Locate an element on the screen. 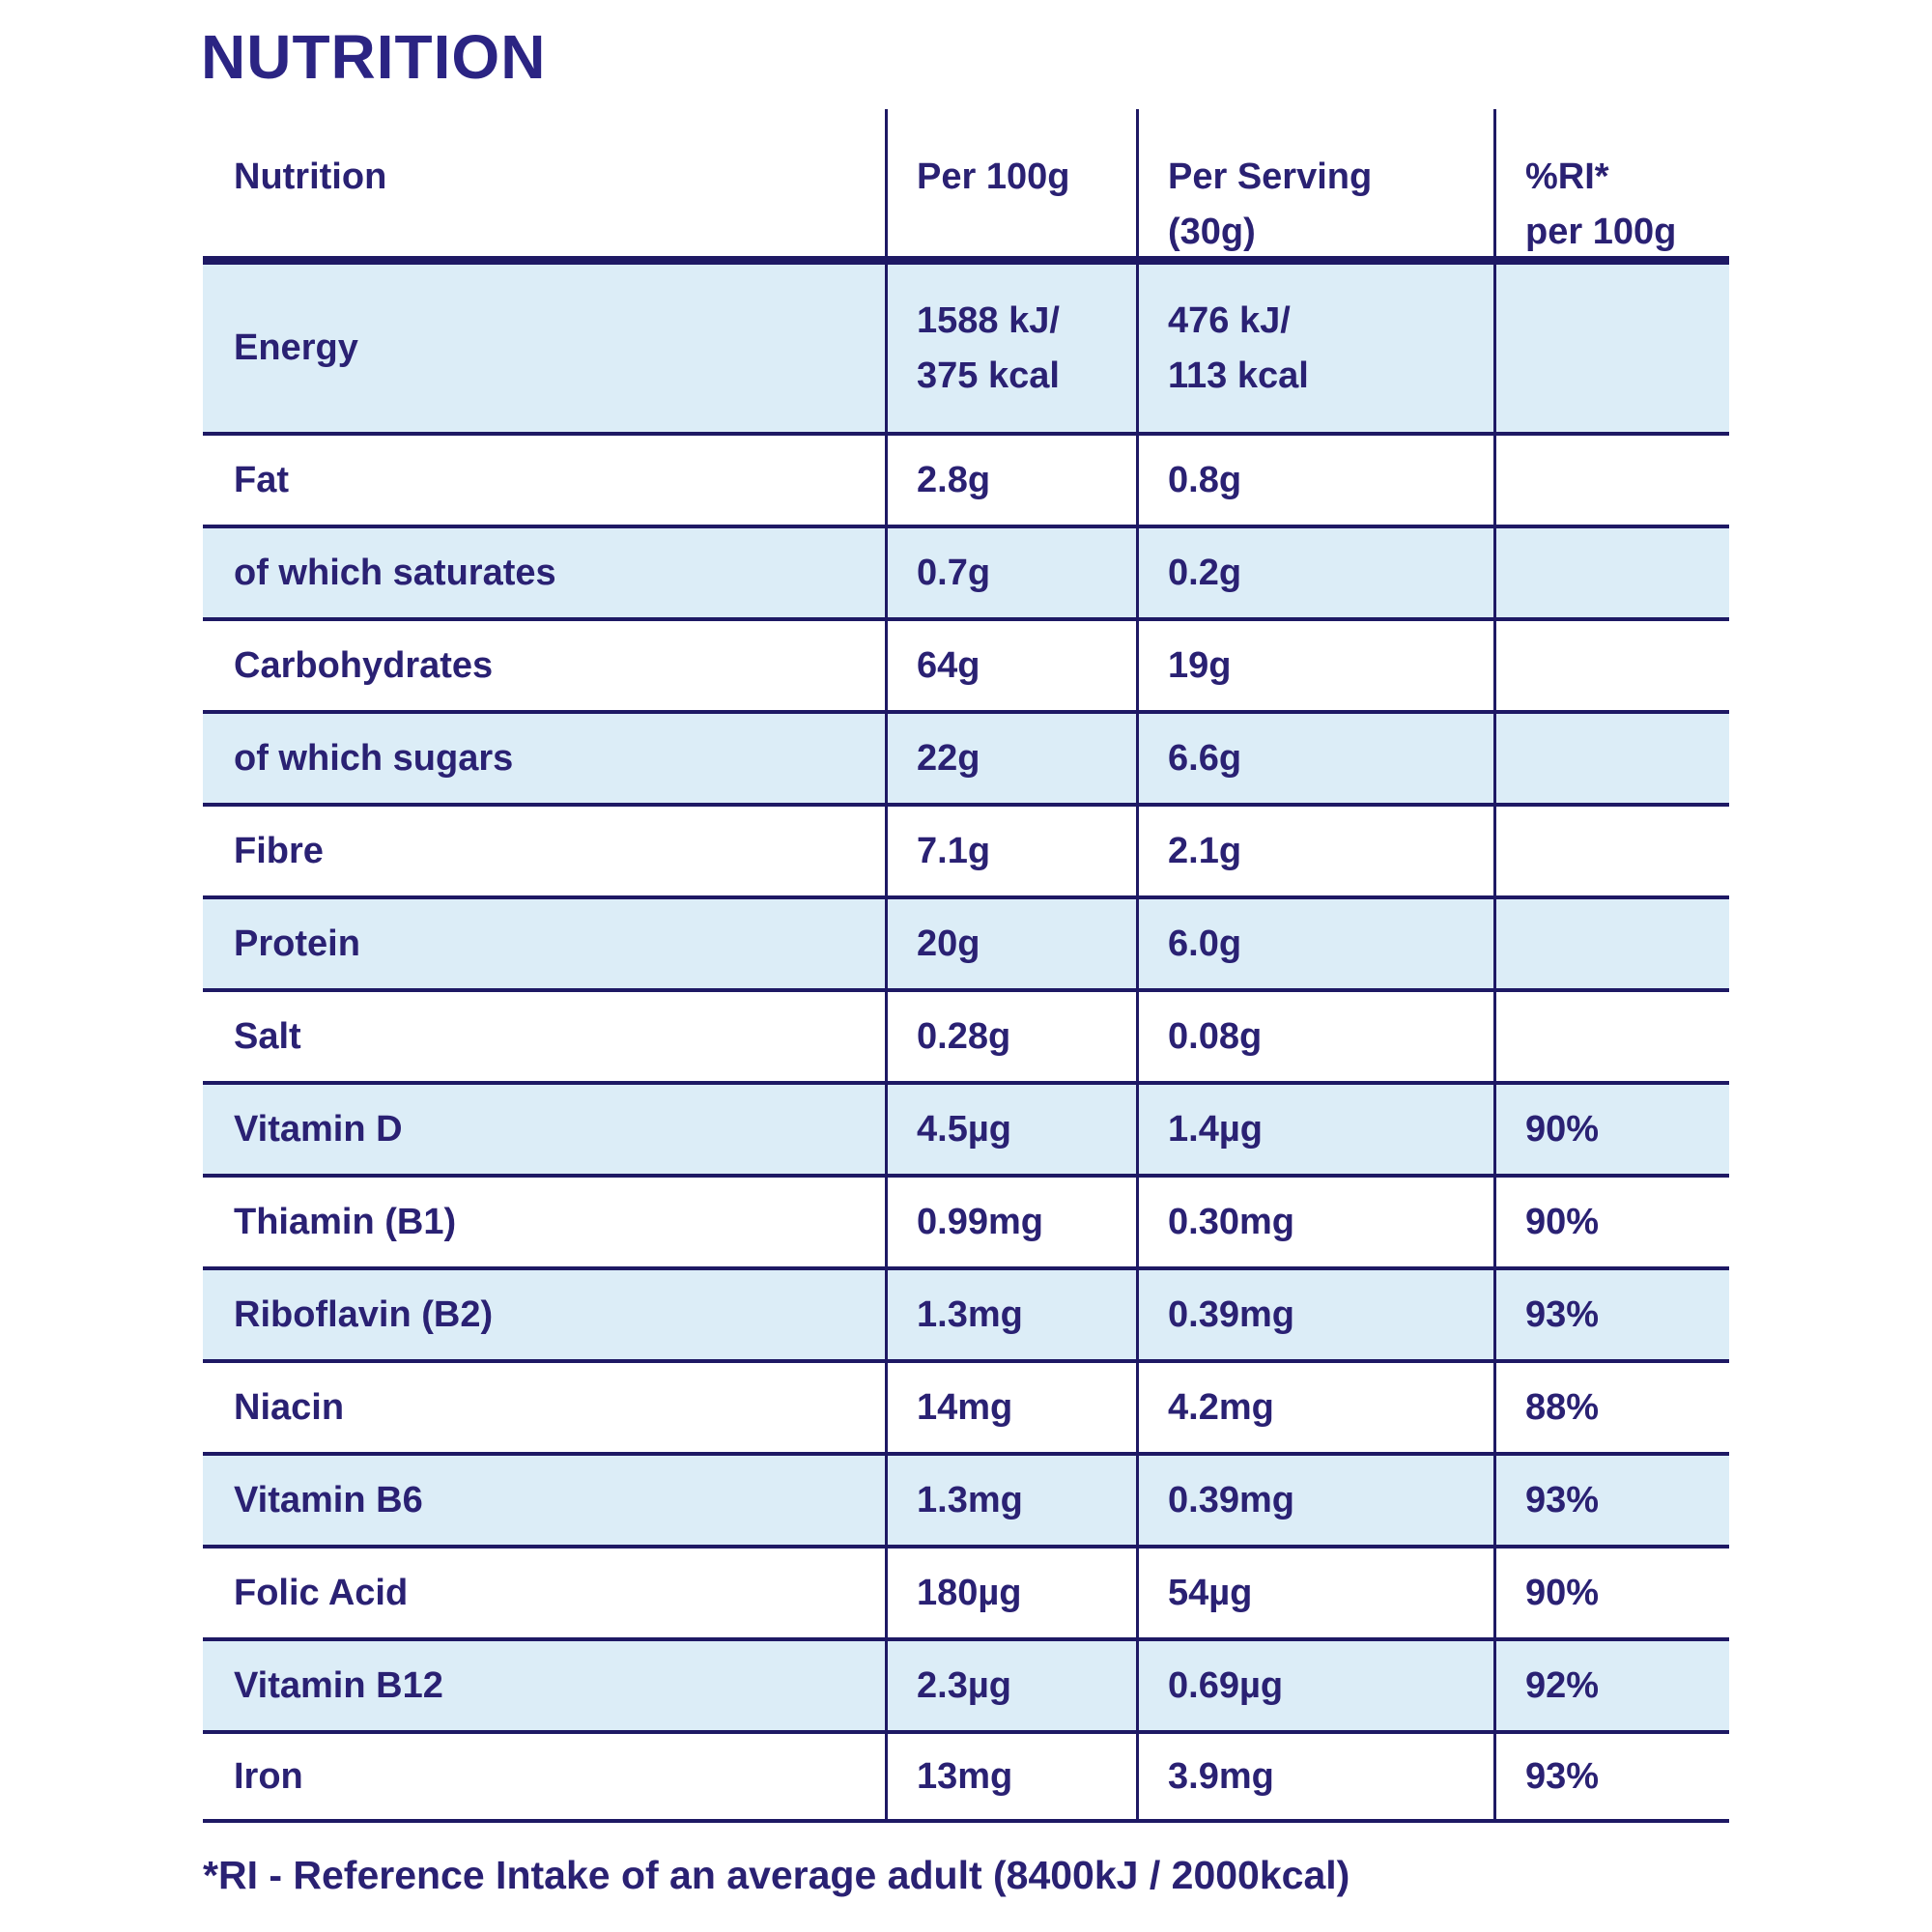  row-label: Carbohydrates is located at coordinates (544, 663).